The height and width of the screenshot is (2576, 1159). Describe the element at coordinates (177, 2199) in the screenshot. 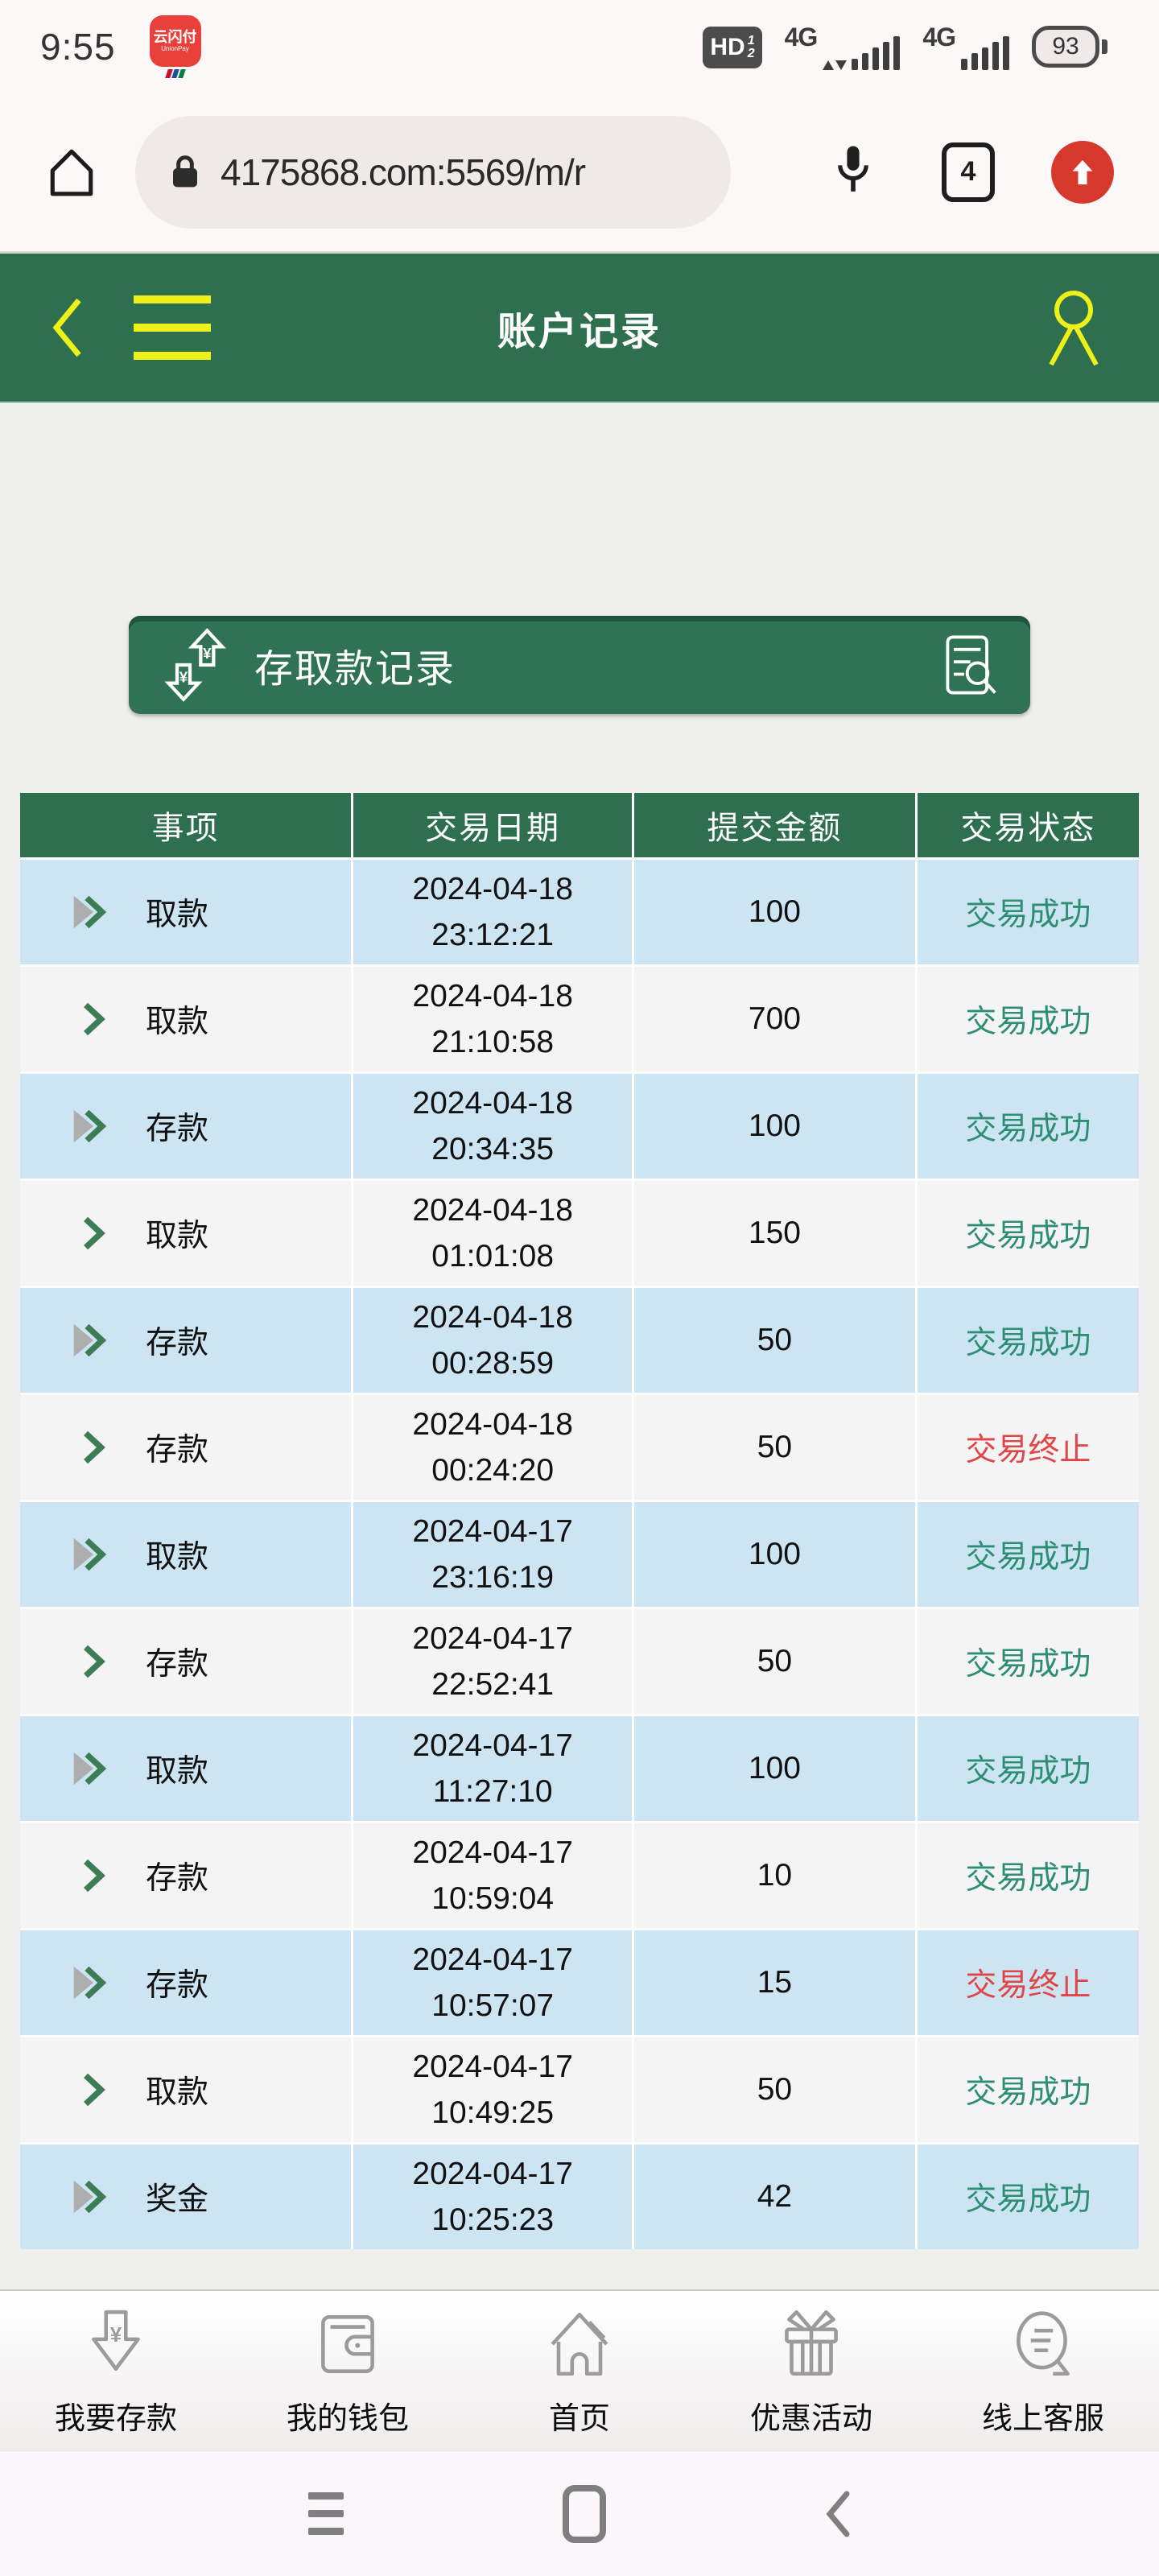

I see `row-type: 奖金` at that location.